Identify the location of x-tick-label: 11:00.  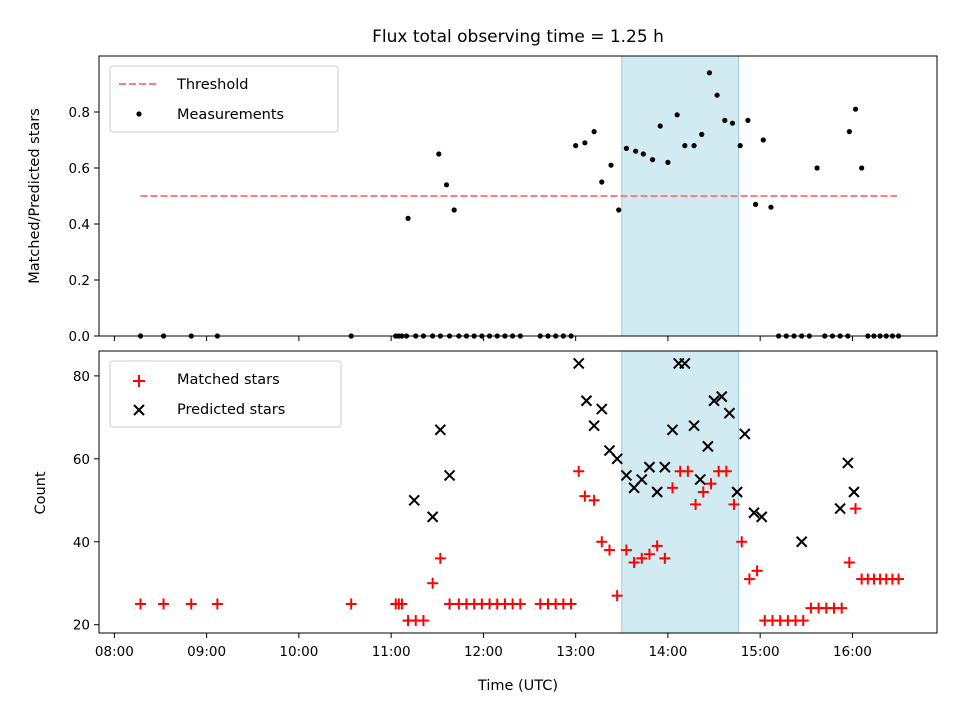
(391, 652).